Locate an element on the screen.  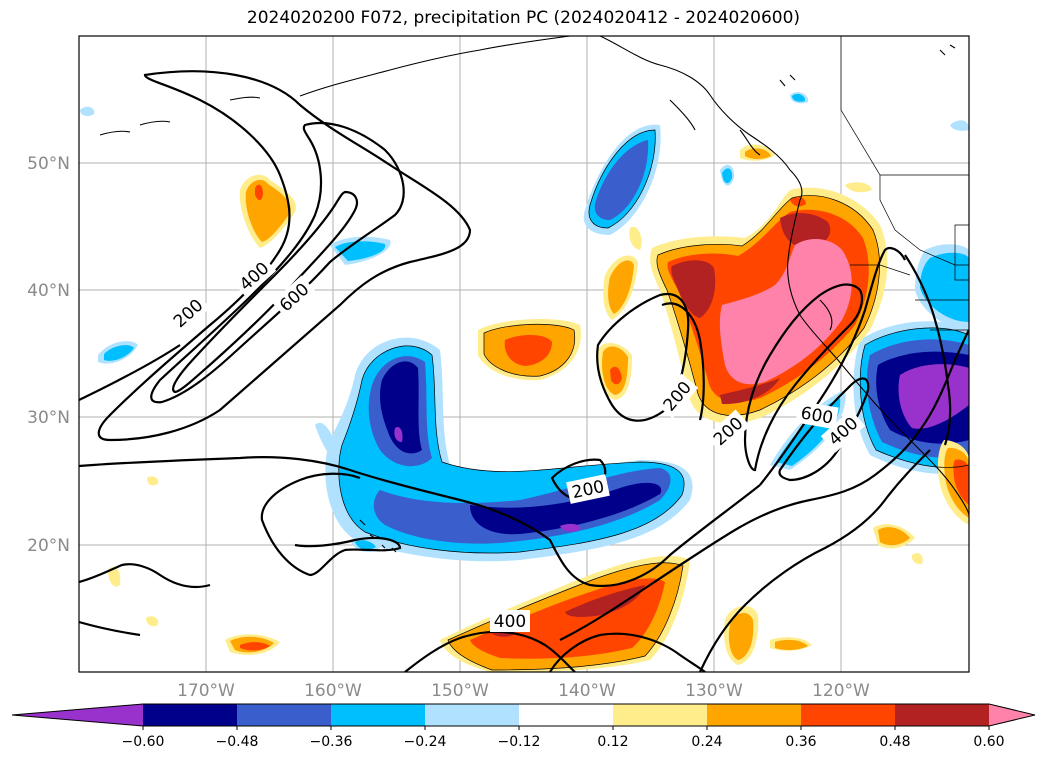
lat-label: 20°N is located at coordinates (48, 546).